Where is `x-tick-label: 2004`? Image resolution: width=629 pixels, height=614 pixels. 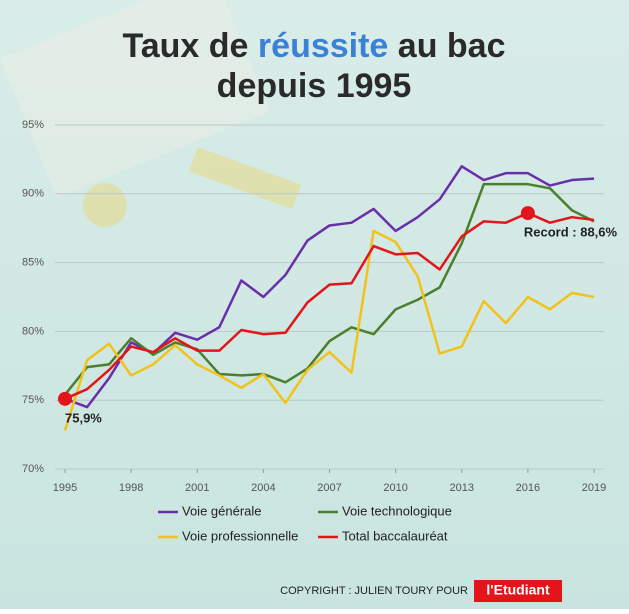 x-tick-label: 2004 is located at coordinates (263, 488).